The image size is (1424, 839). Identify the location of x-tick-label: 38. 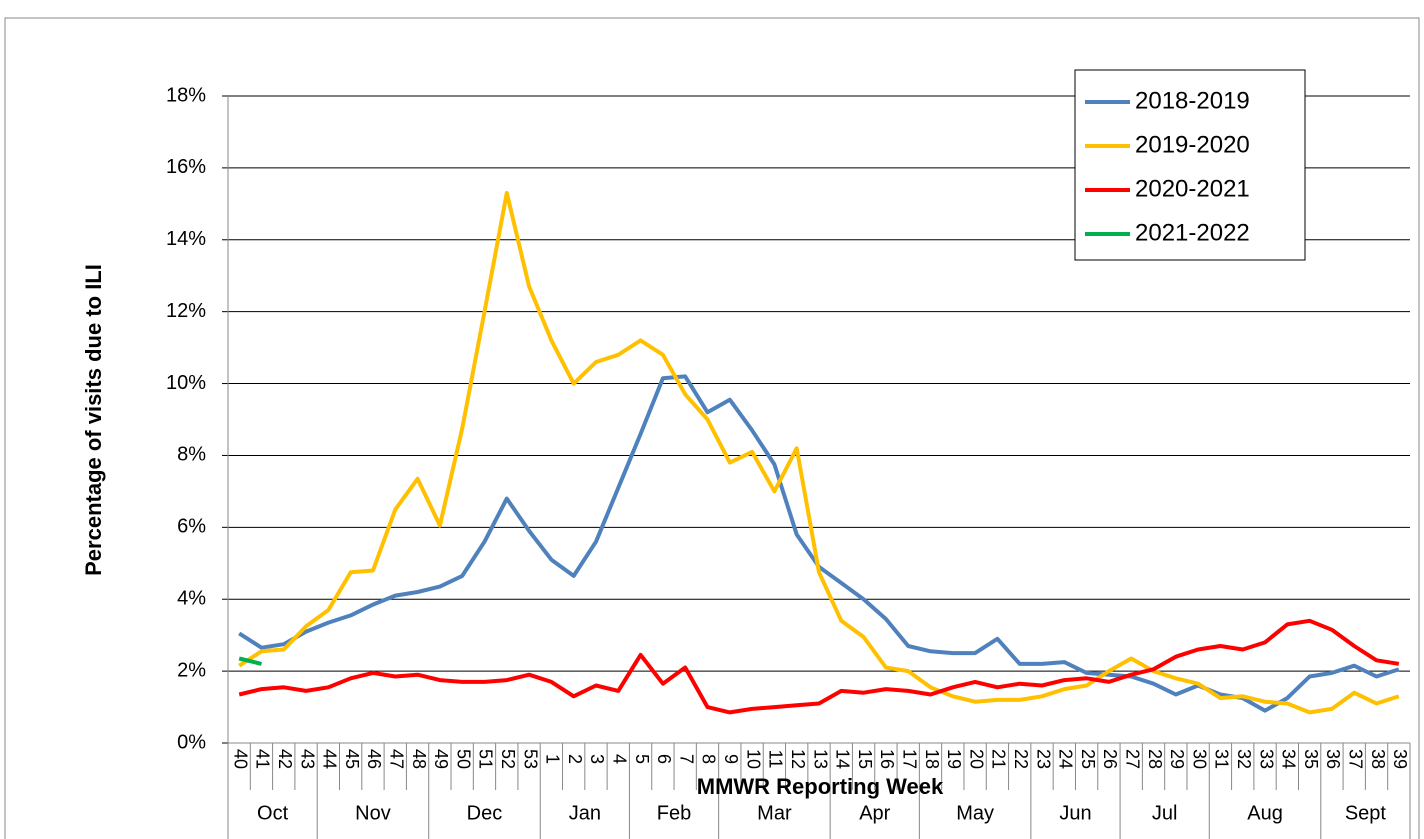
(1378, 759).